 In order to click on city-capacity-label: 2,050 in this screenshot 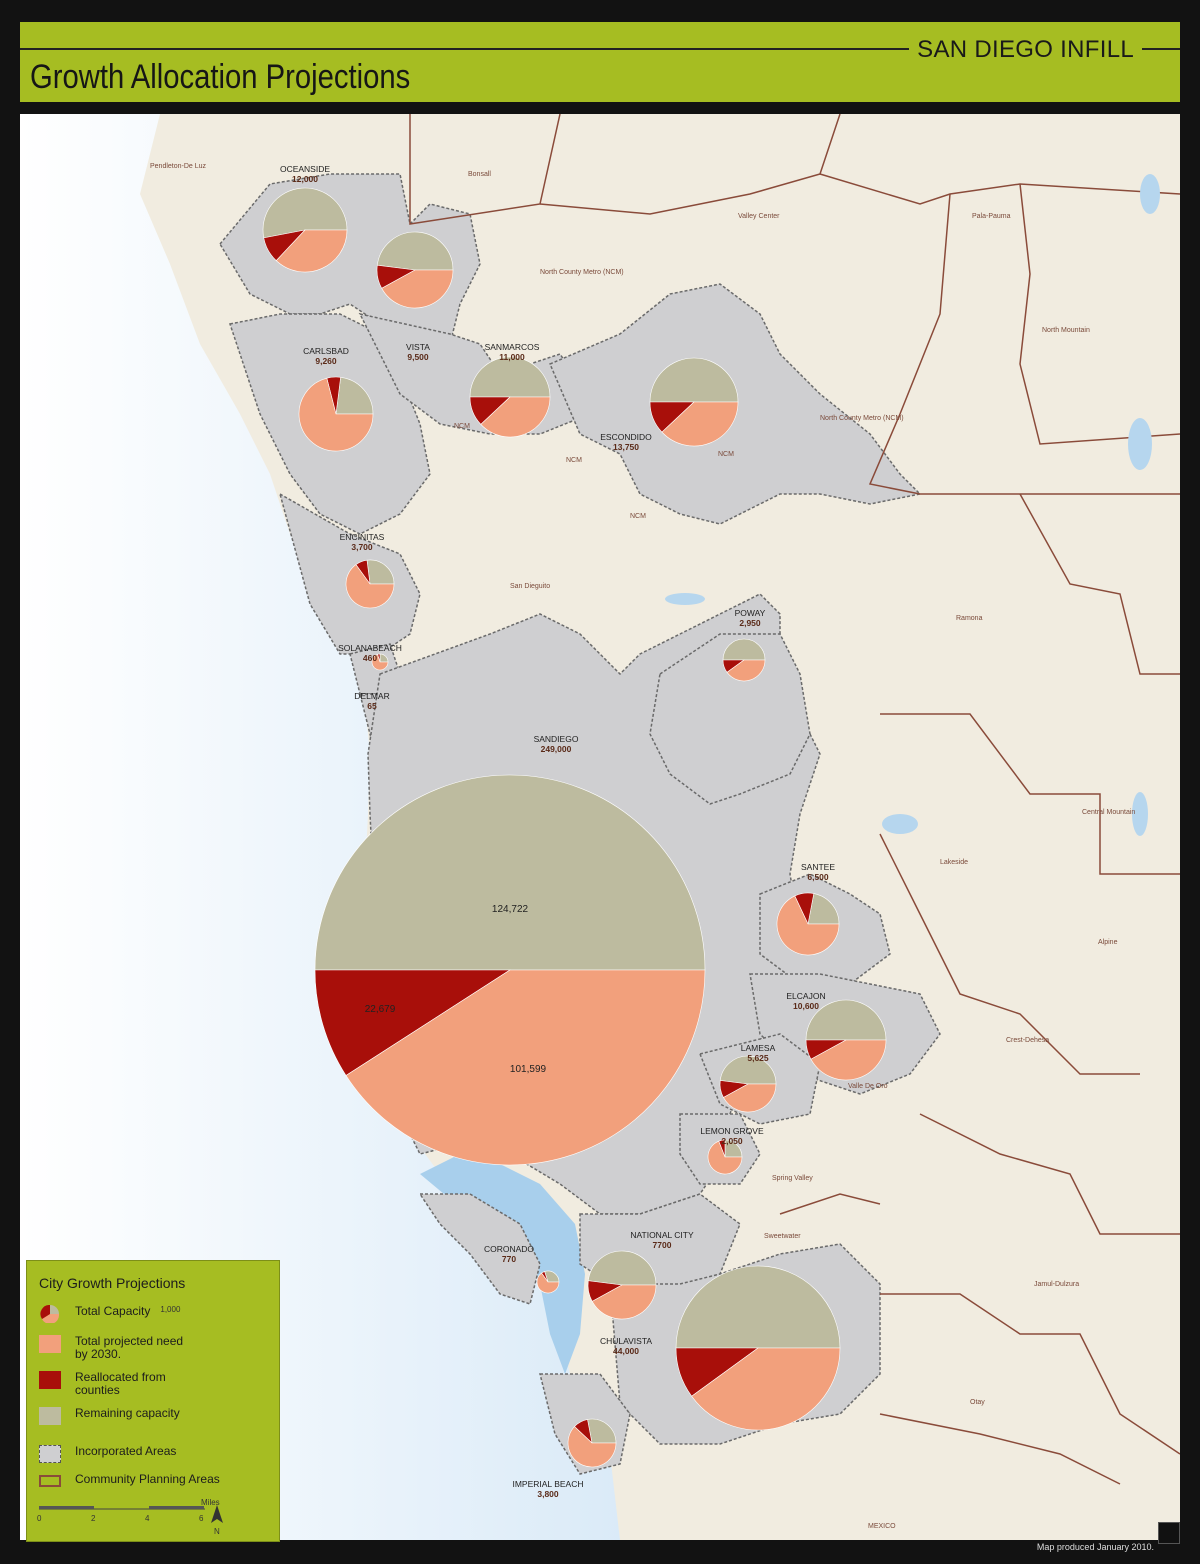, I will do `click(732, 1141)`.